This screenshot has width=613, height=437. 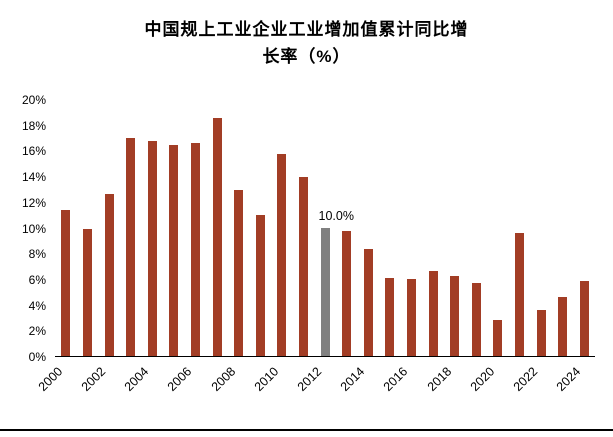 I want to click on y-tick-label-0: 0%, so click(x=37, y=357).